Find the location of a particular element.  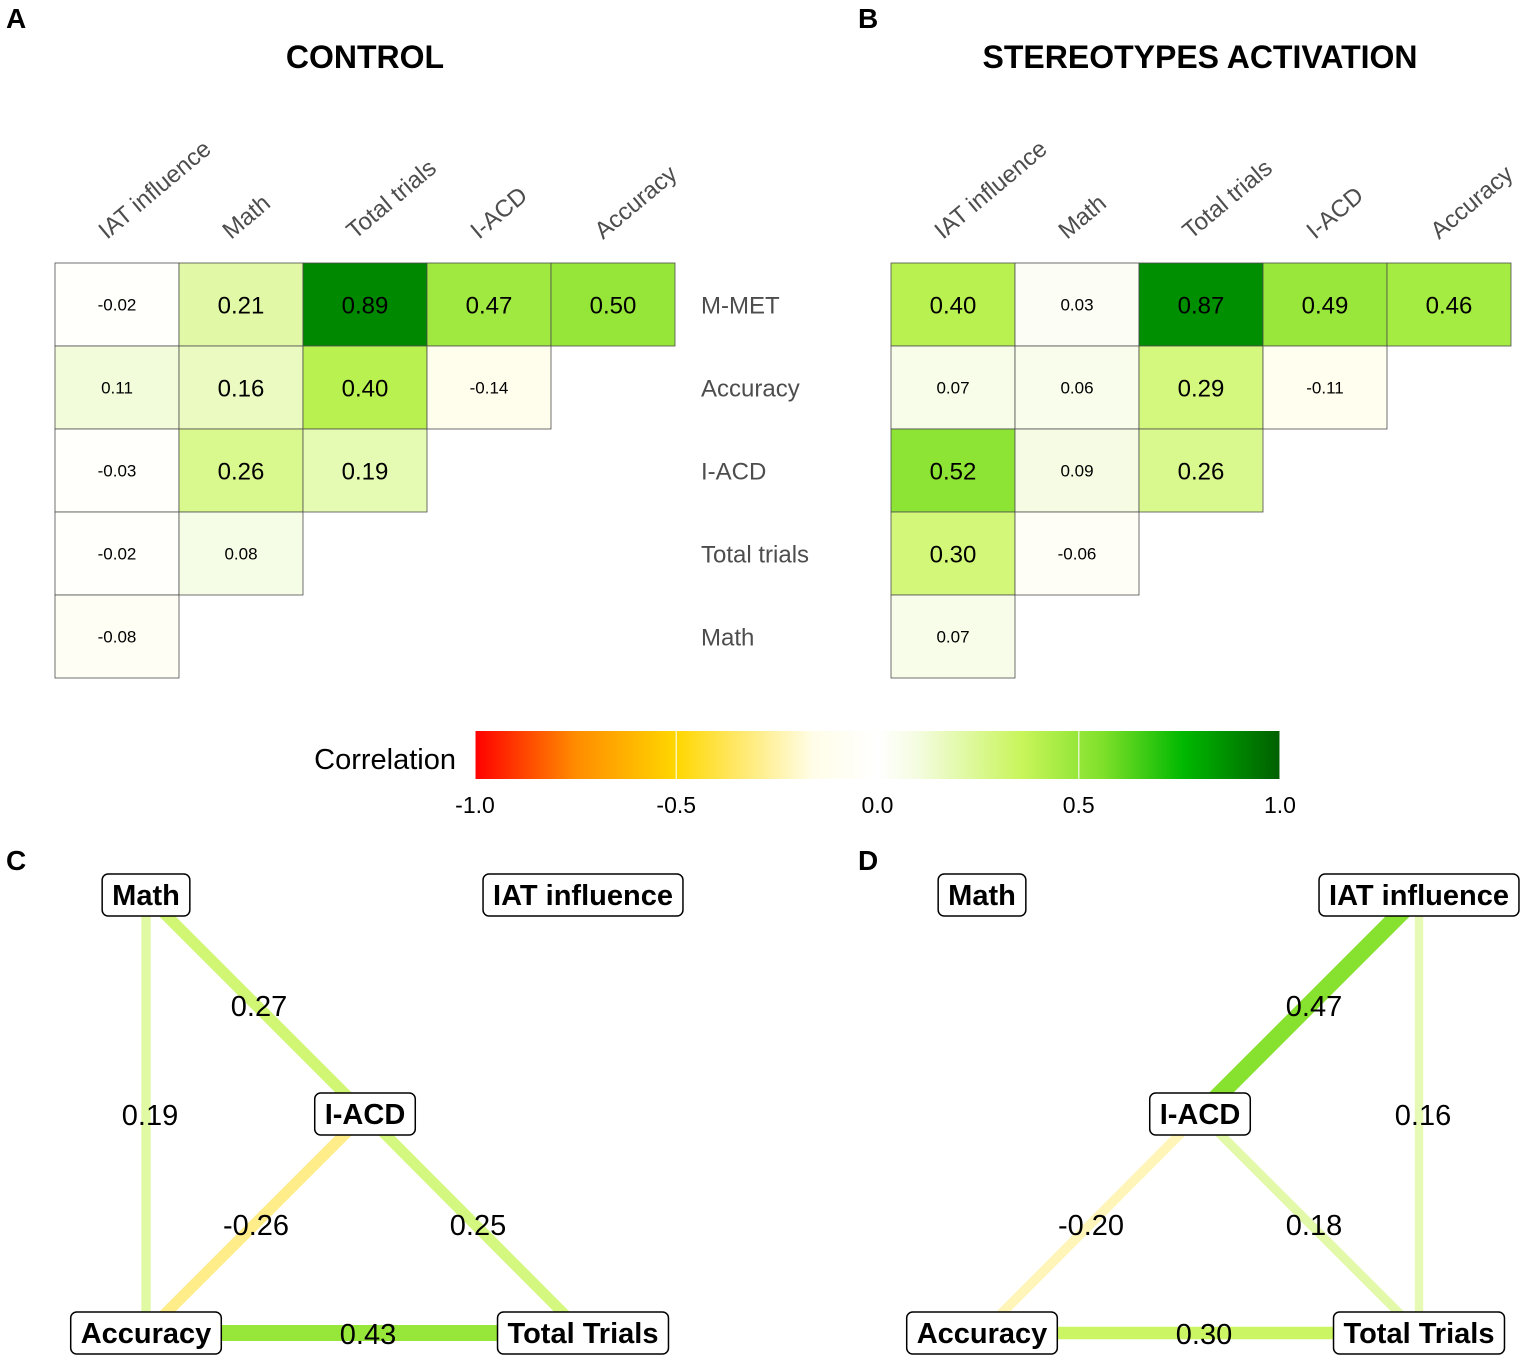

heatmap-cell-value: 0.16 is located at coordinates (241, 389).